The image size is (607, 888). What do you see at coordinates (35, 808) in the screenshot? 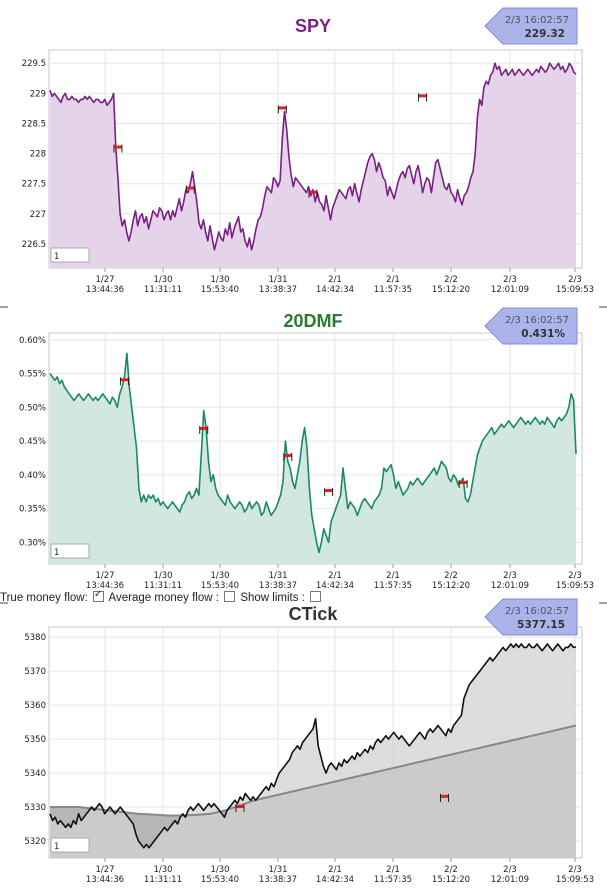
I see `y-tick-label: 5330` at bounding box center [35, 808].